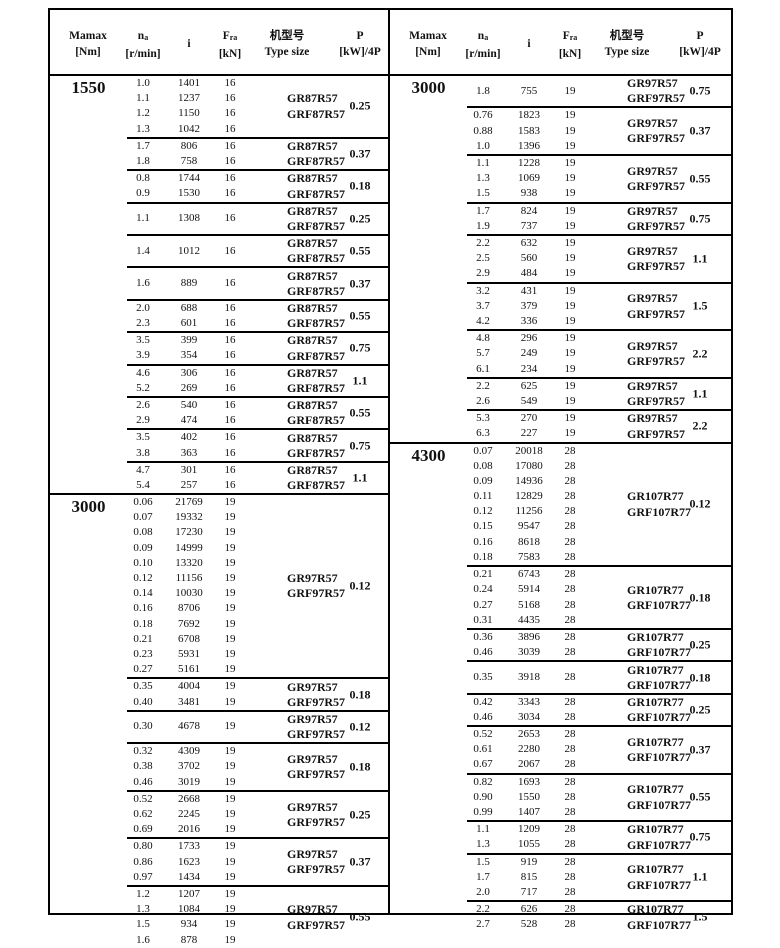 This screenshot has height=948, width=780. I want to click on cell-na: 0.10, so click(143, 562).